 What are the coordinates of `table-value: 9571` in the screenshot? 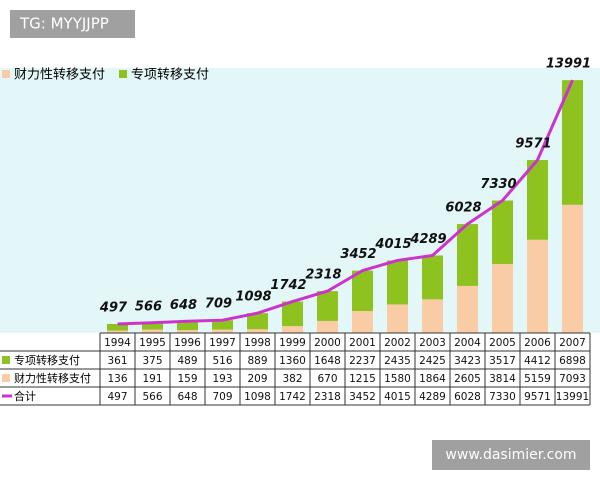 It's located at (537, 397).